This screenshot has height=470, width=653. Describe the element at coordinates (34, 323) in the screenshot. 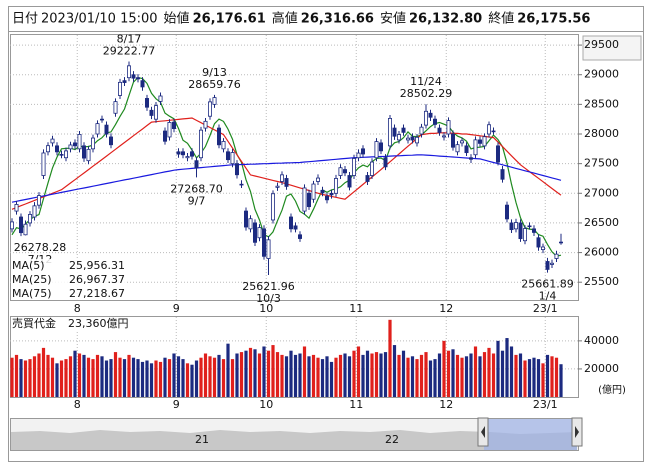

I see `volume-title: 売買代金` at that location.